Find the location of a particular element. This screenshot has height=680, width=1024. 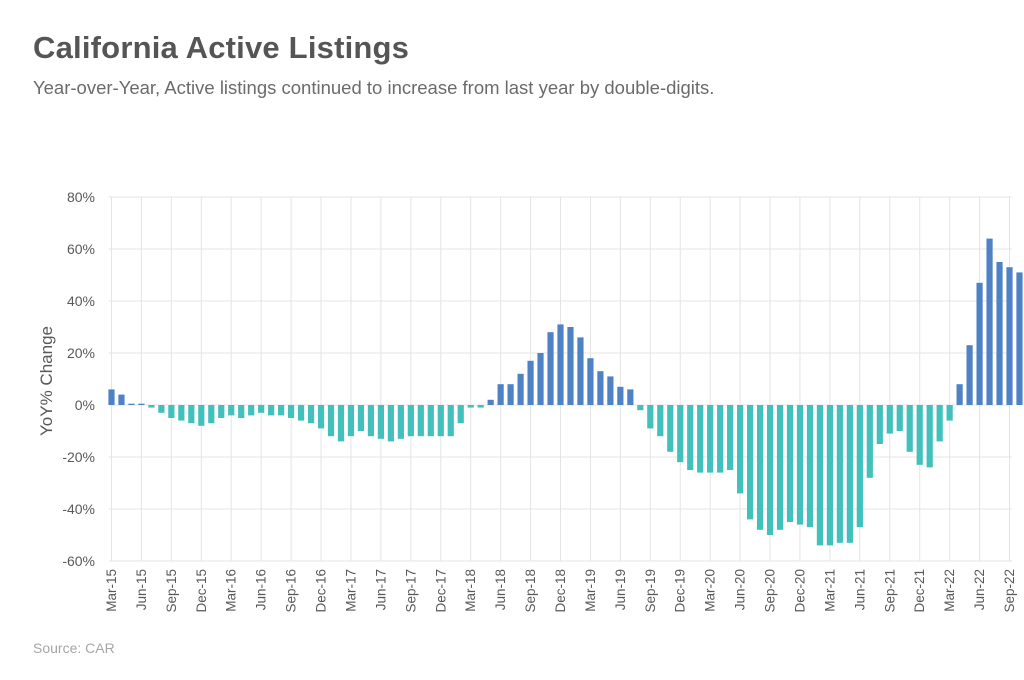

x-tick-label: Jun-16 is located at coordinates (261, 589).